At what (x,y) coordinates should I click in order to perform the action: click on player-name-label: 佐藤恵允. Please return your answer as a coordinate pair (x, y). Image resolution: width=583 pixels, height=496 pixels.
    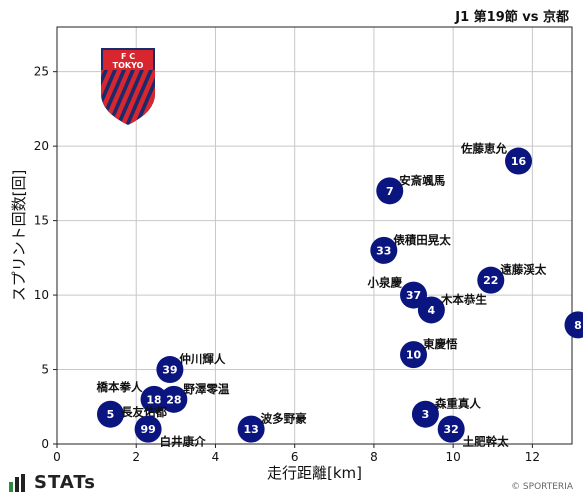
    Looking at the image, I should click on (483, 149).